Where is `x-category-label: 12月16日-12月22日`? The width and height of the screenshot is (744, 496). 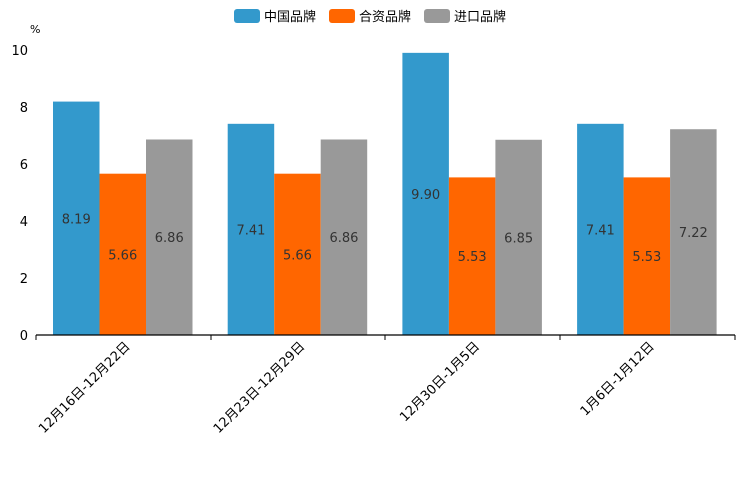 x-category-label: 12月16日-12月22日 is located at coordinates (84, 387).